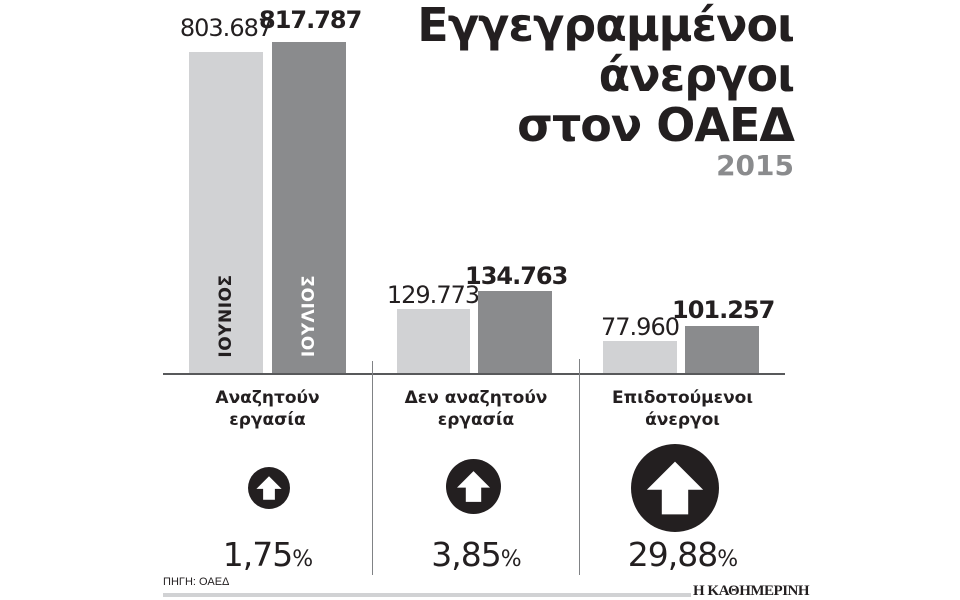 The image size is (960, 600). Describe the element at coordinates (515, 332) in the screenshot. I see `bar-july-group2` at that location.